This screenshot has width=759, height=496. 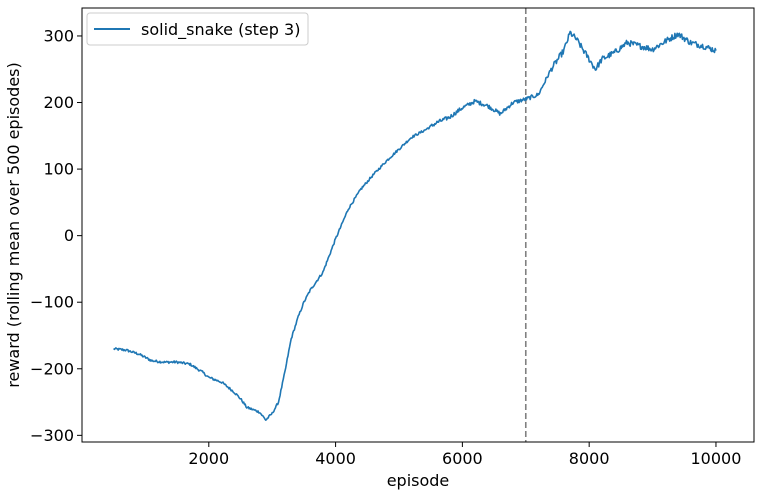 I want to click on y-tick-label: 100, so click(x=58, y=169).